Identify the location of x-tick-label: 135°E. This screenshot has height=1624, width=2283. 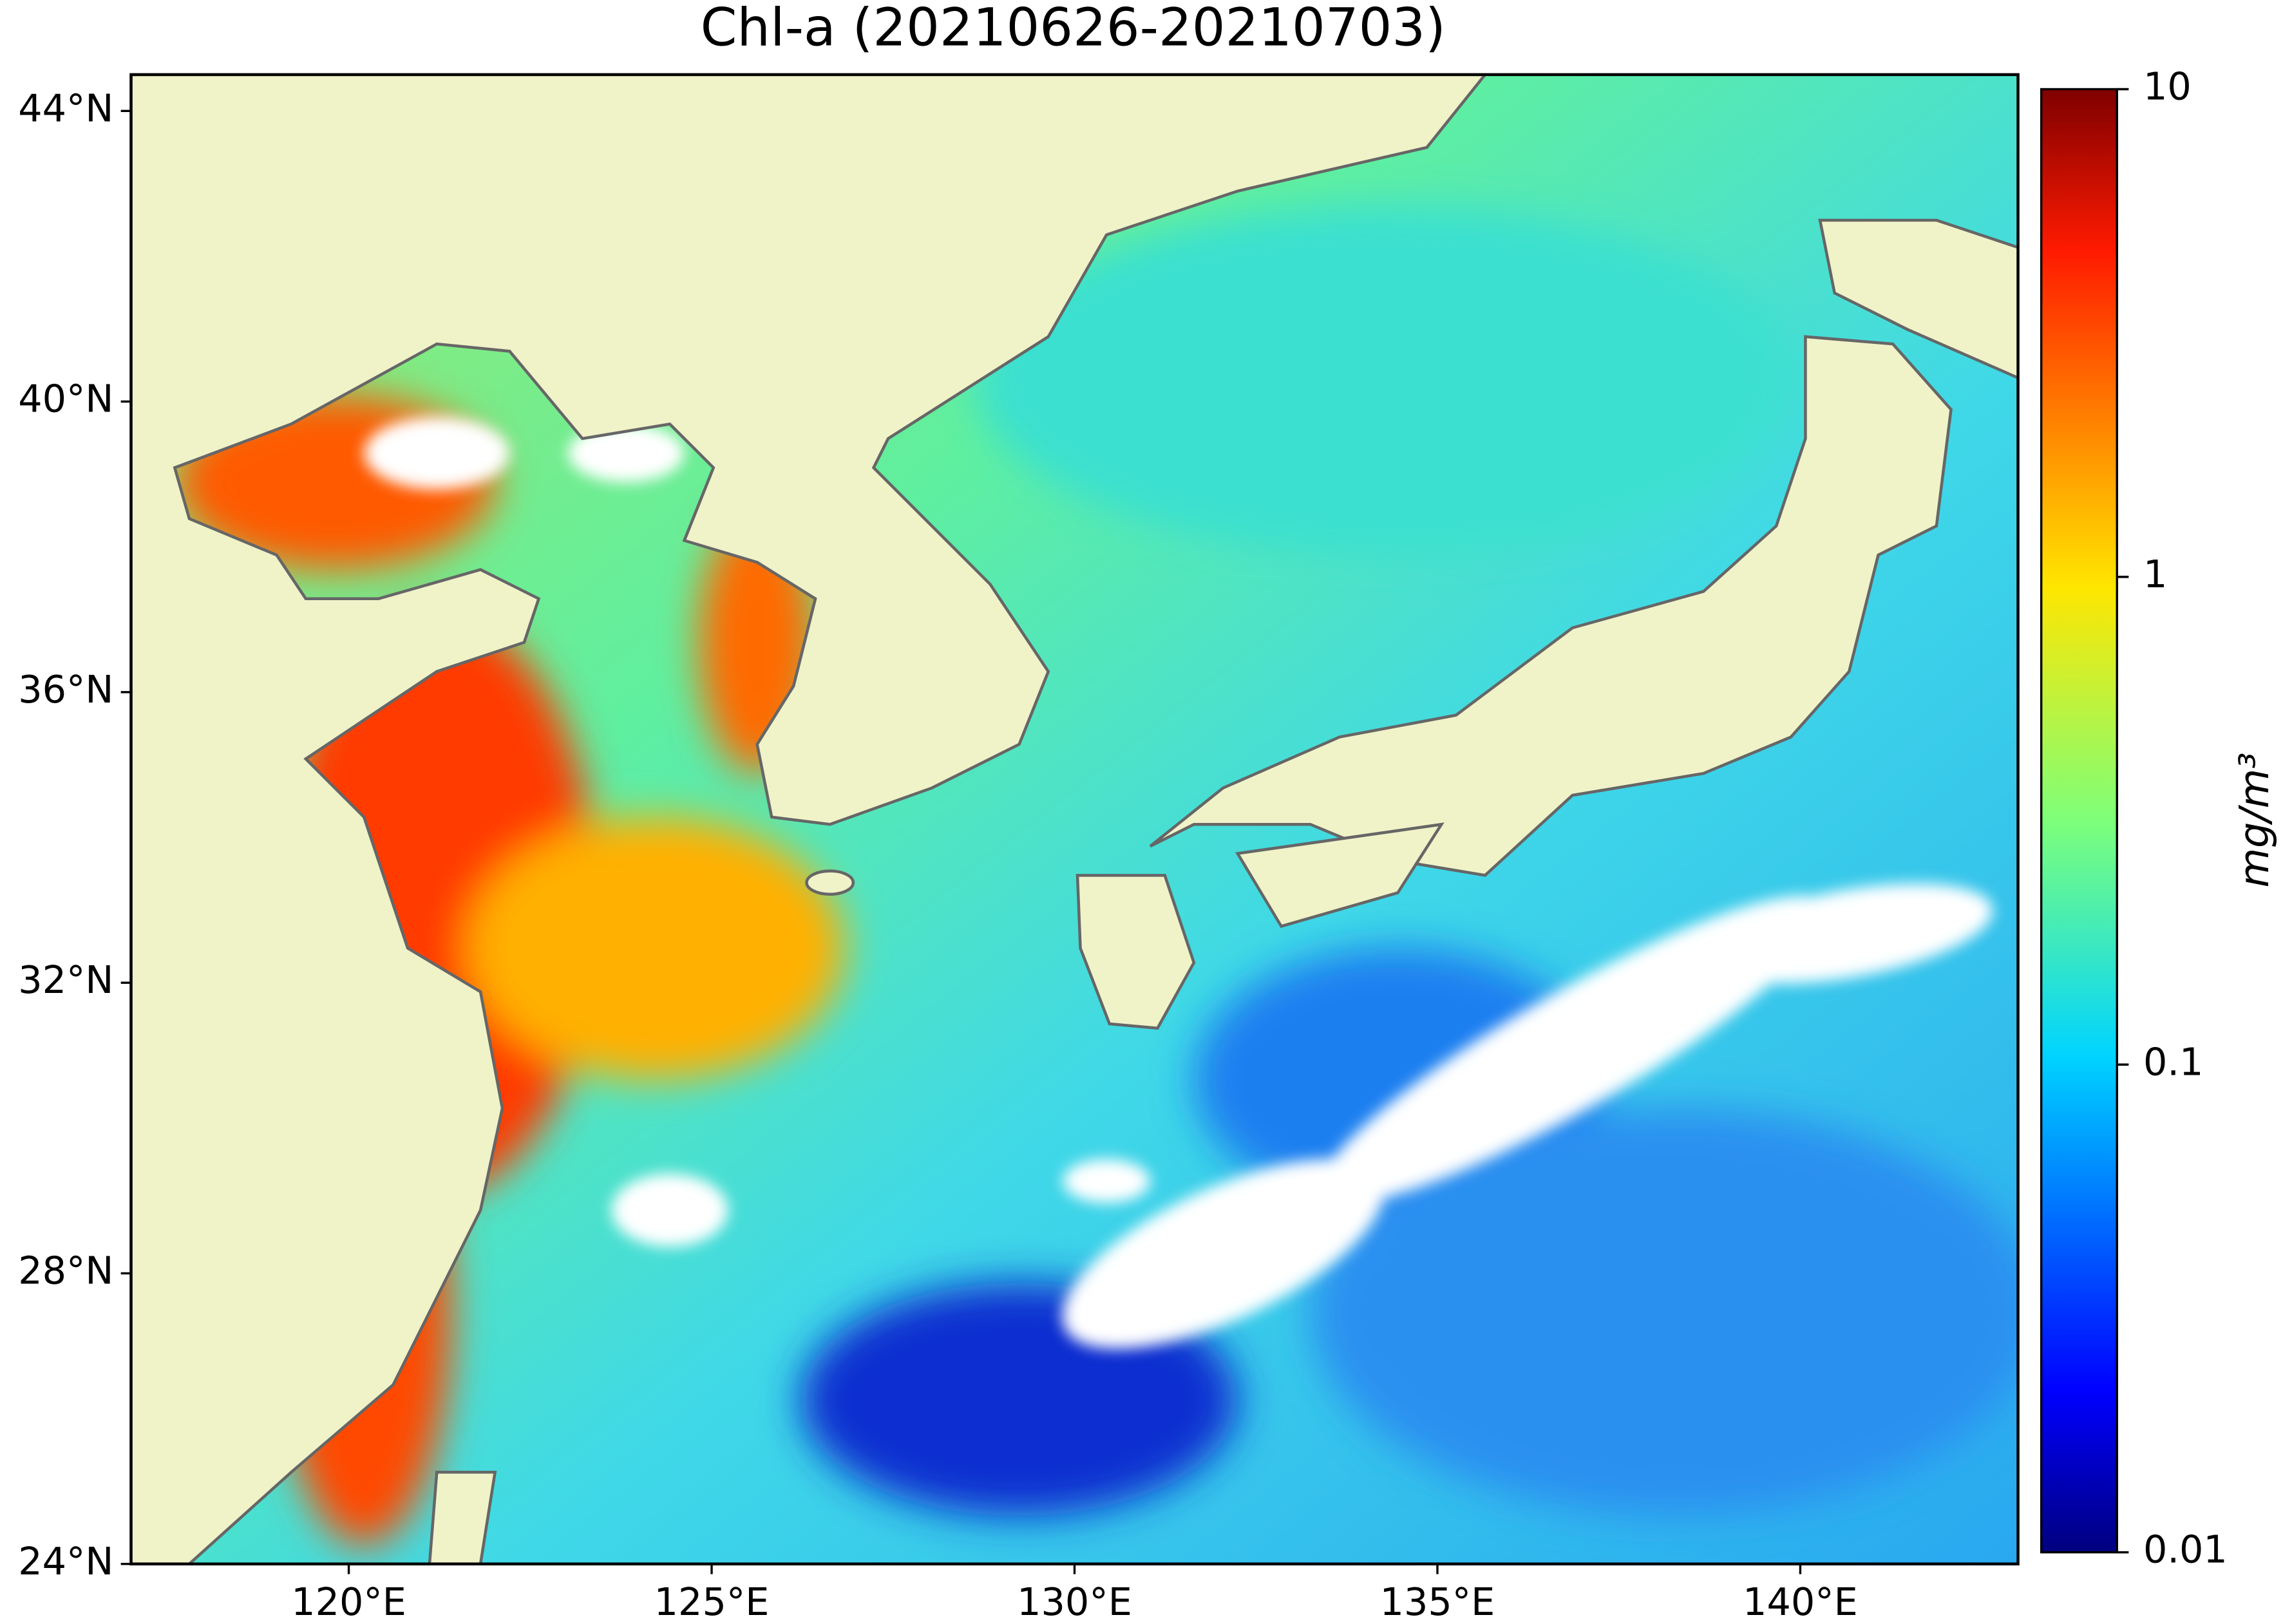
(1437, 1602).